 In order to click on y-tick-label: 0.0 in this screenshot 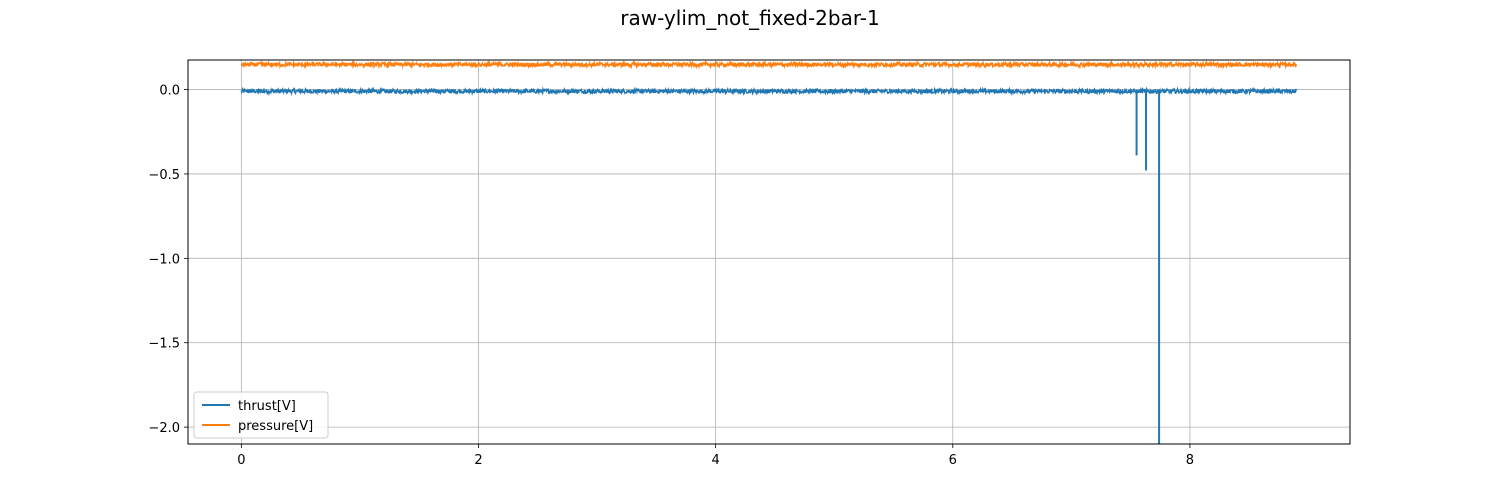, I will do `click(169, 91)`.